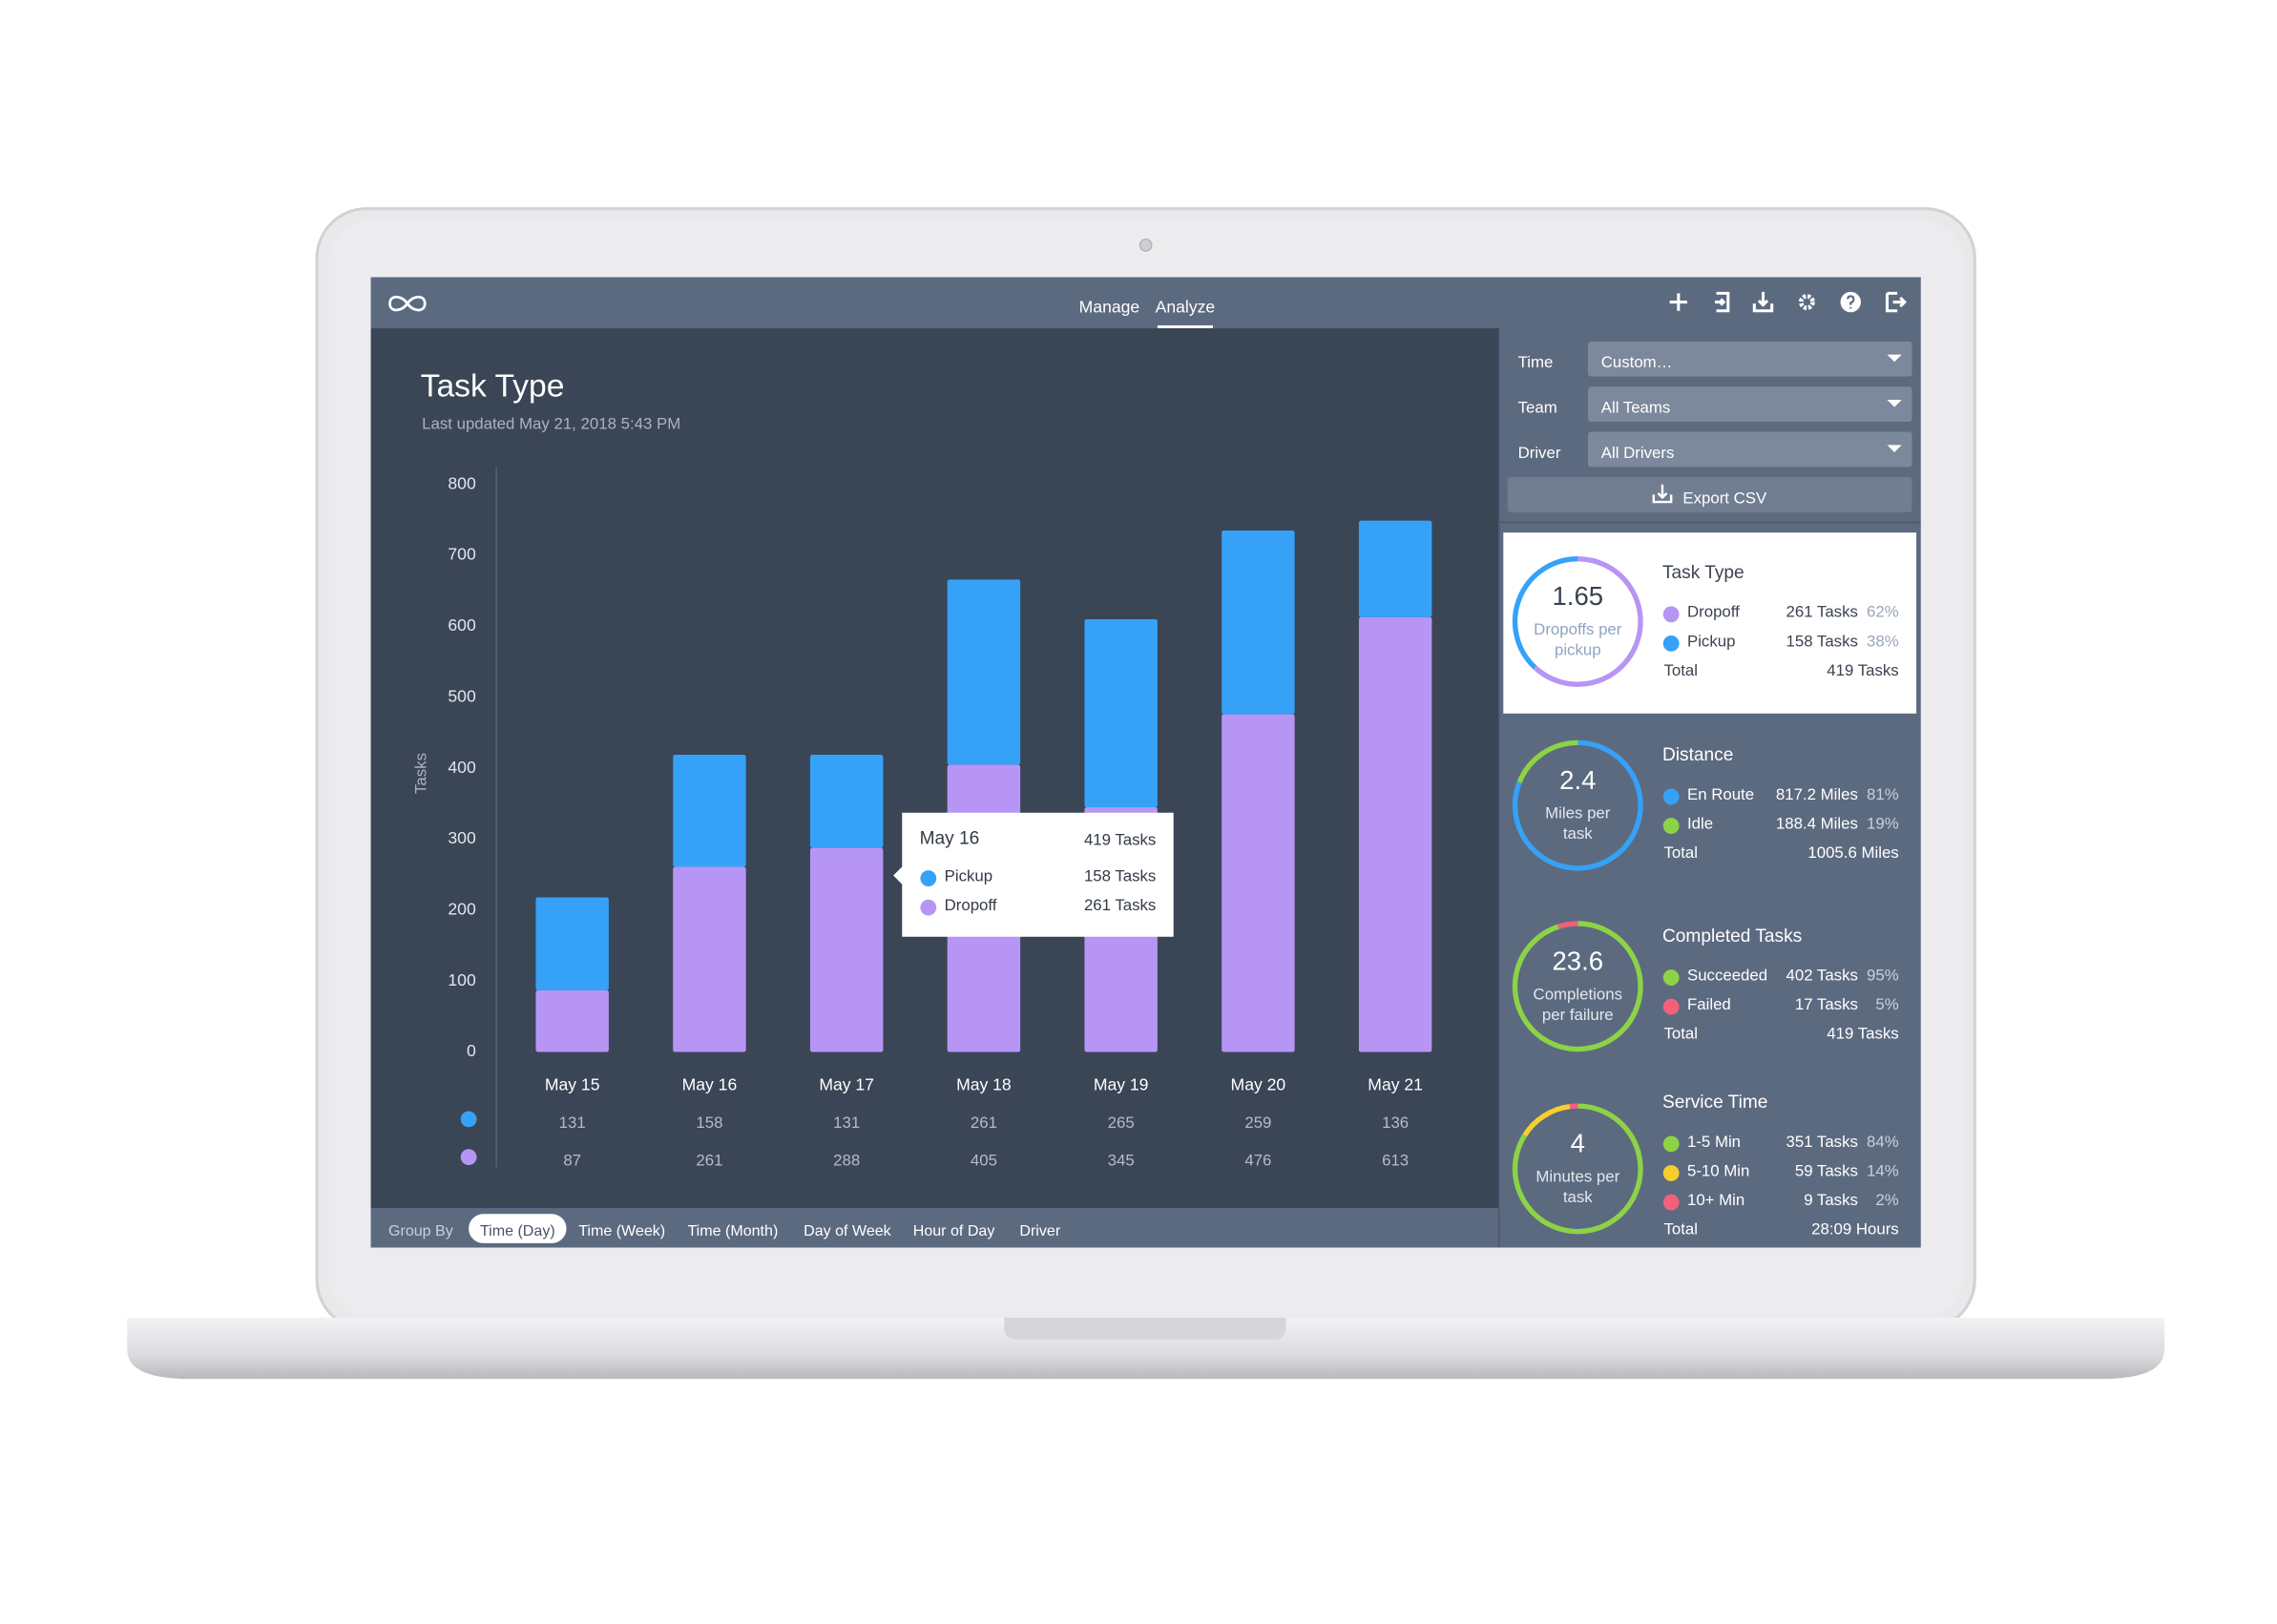 Image resolution: width=2277 pixels, height=1624 pixels. What do you see at coordinates (1697, 755) in the screenshot?
I see `card-title: Distance` at bounding box center [1697, 755].